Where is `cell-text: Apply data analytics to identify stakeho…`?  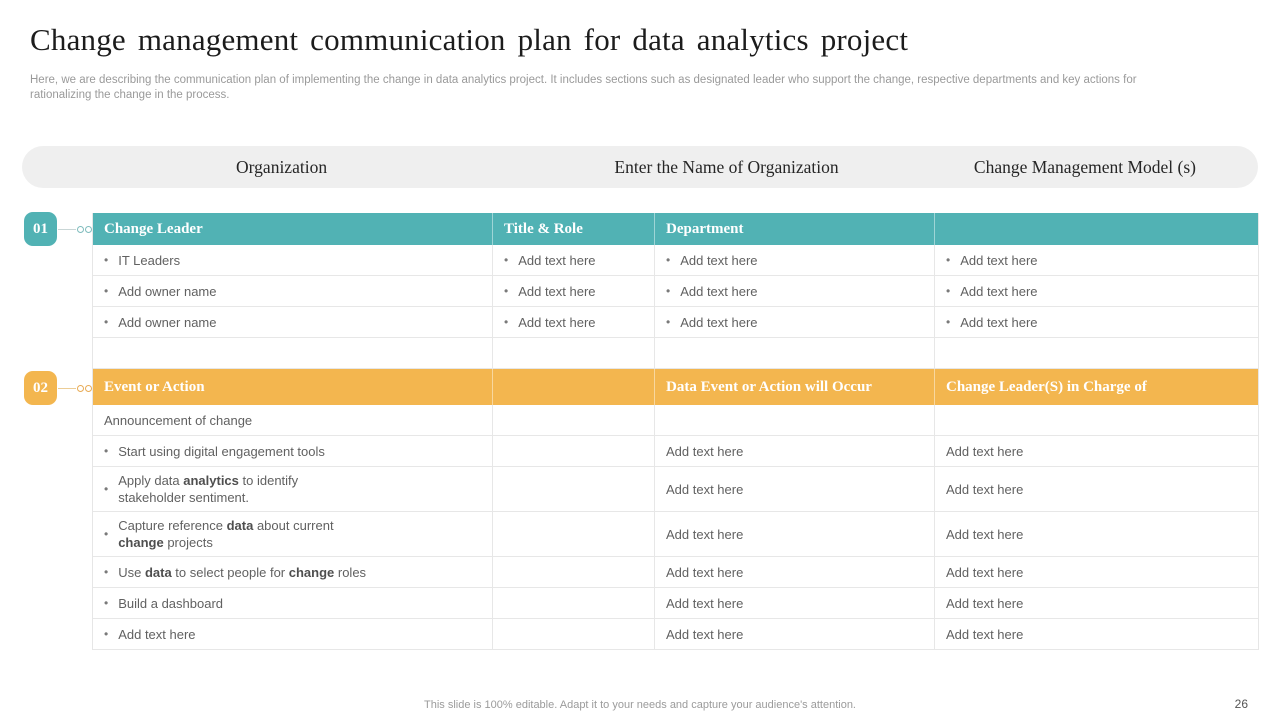 cell-text: Apply data analytics to identify stakeho… is located at coordinates (208, 489).